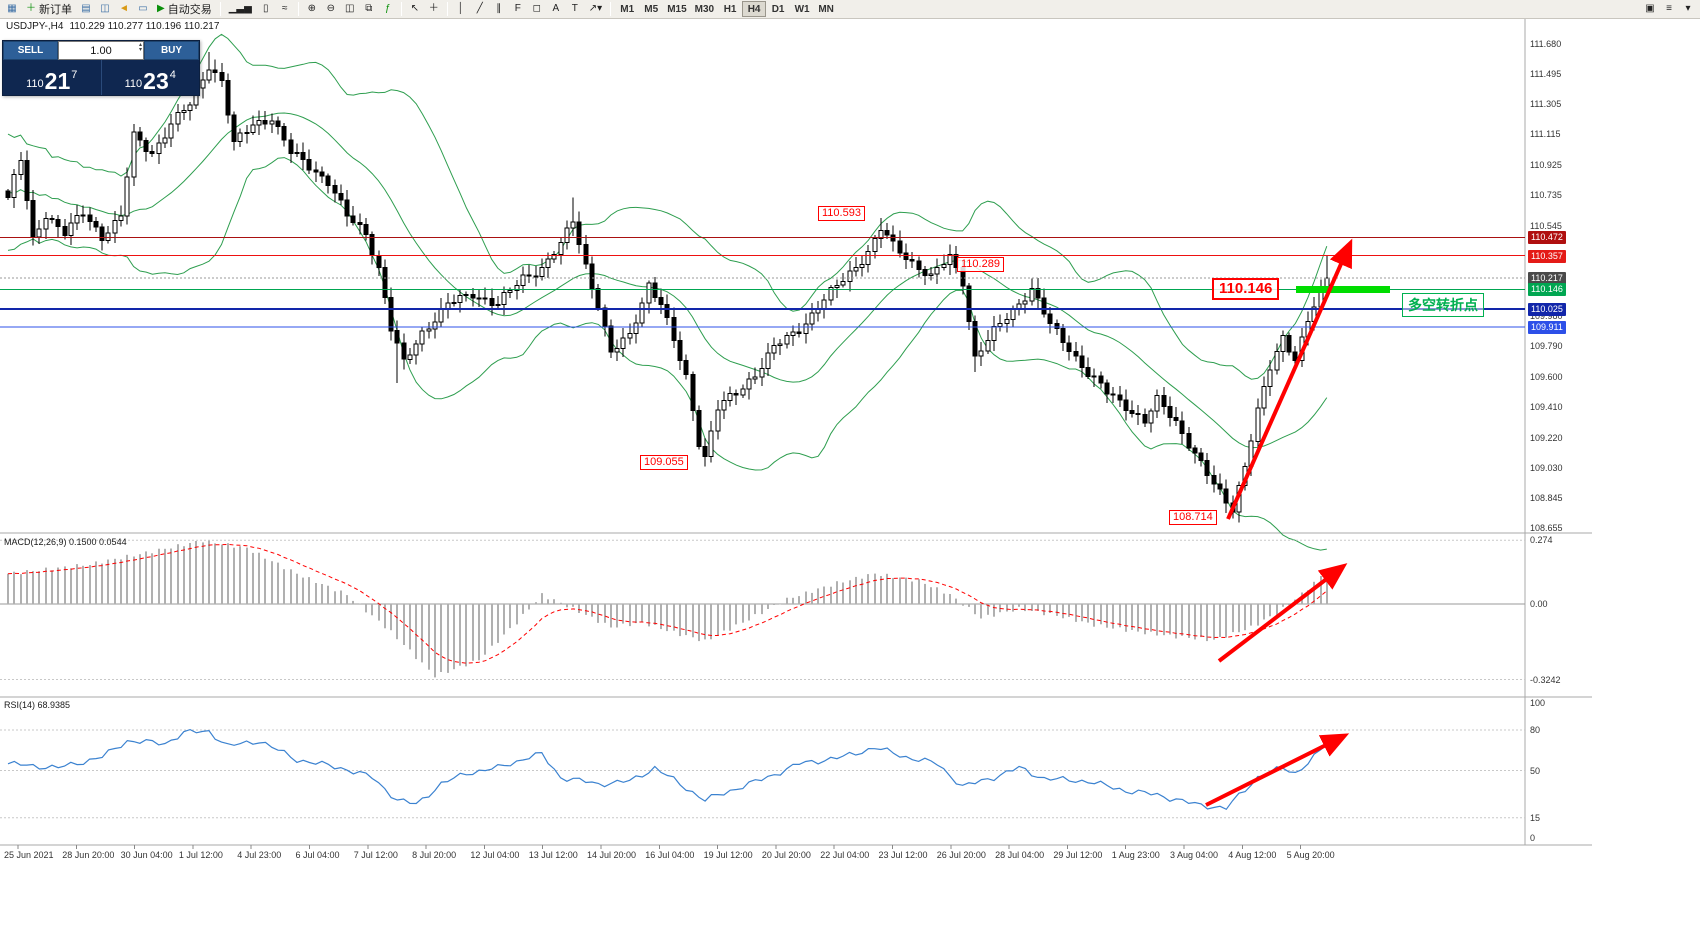 The width and height of the screenshot is (1700, 938). I want to click on price-tag-109.911: 109.911, so click(1547, 328).